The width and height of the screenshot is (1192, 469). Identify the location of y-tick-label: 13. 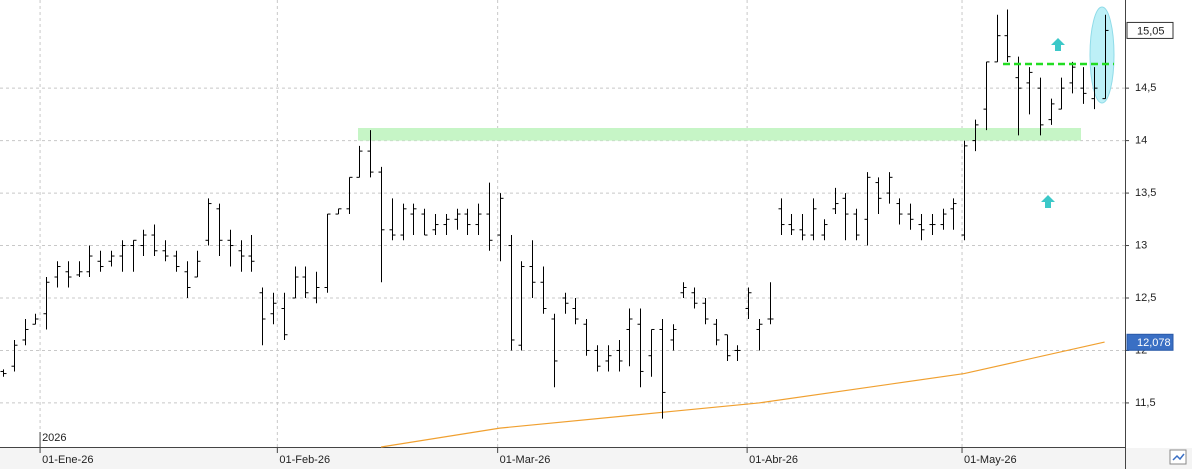
(1141, 245).